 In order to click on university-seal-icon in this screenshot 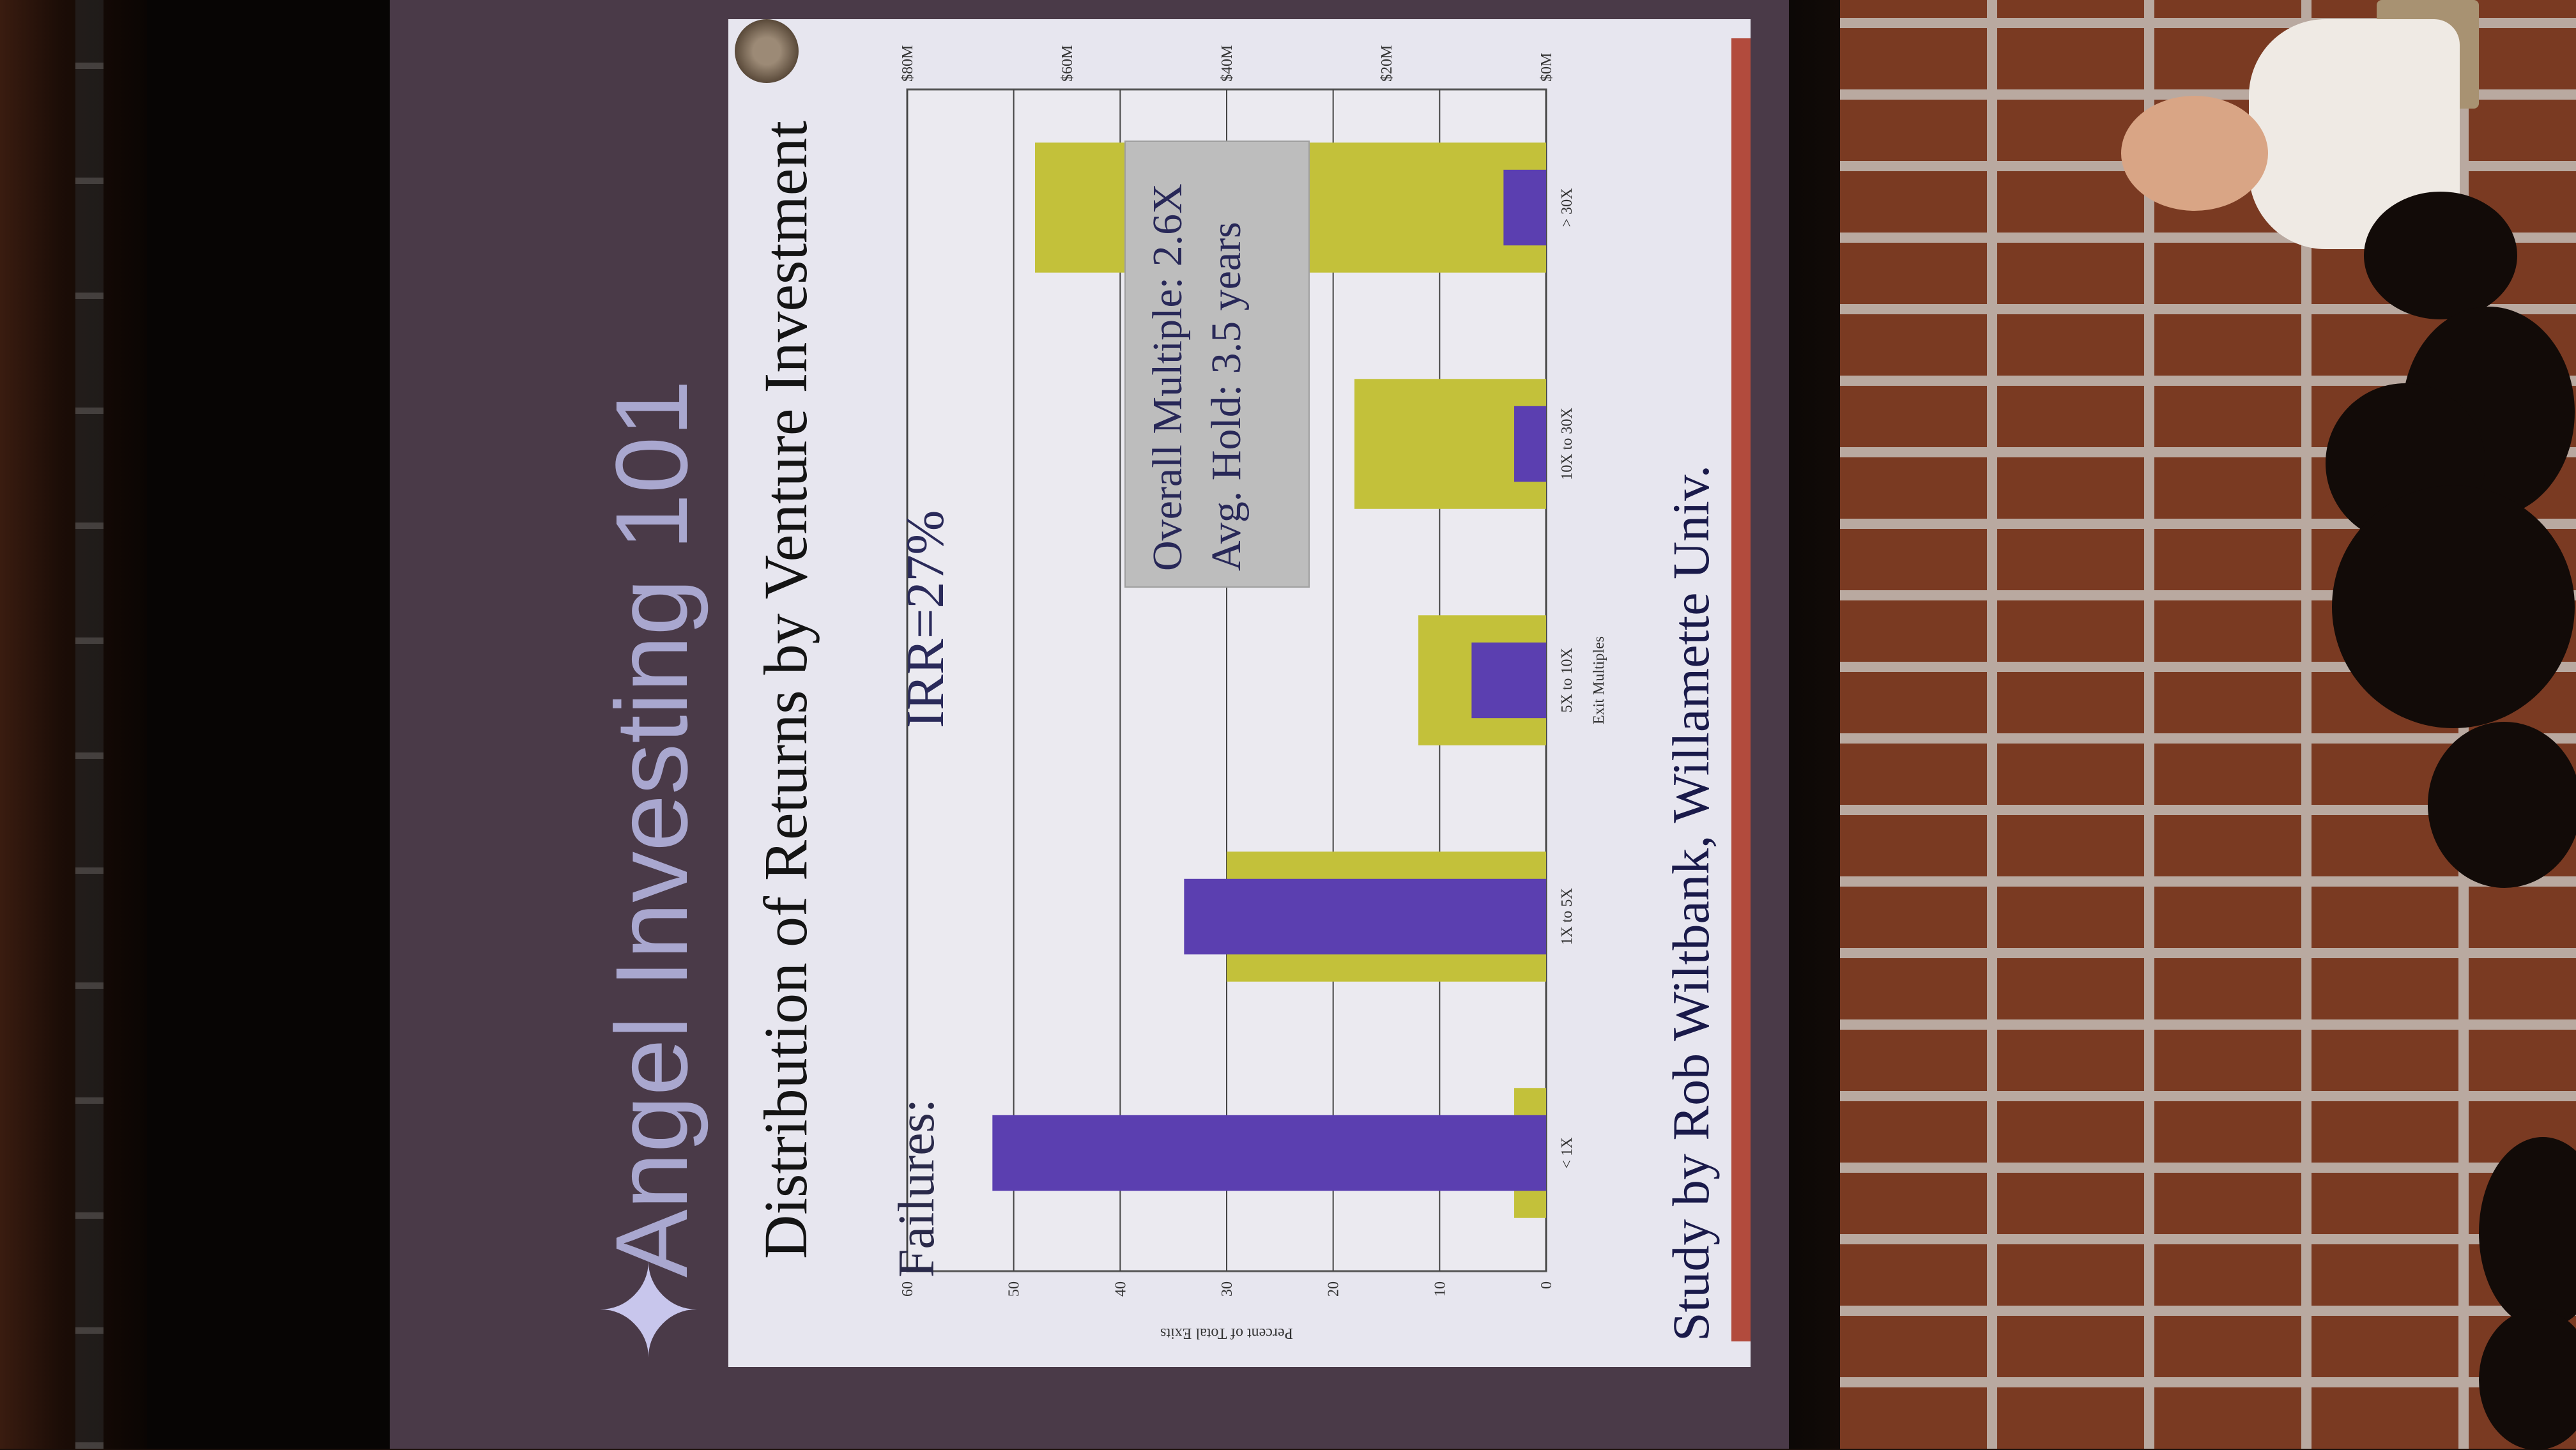, I will do `click(767, 51)`.